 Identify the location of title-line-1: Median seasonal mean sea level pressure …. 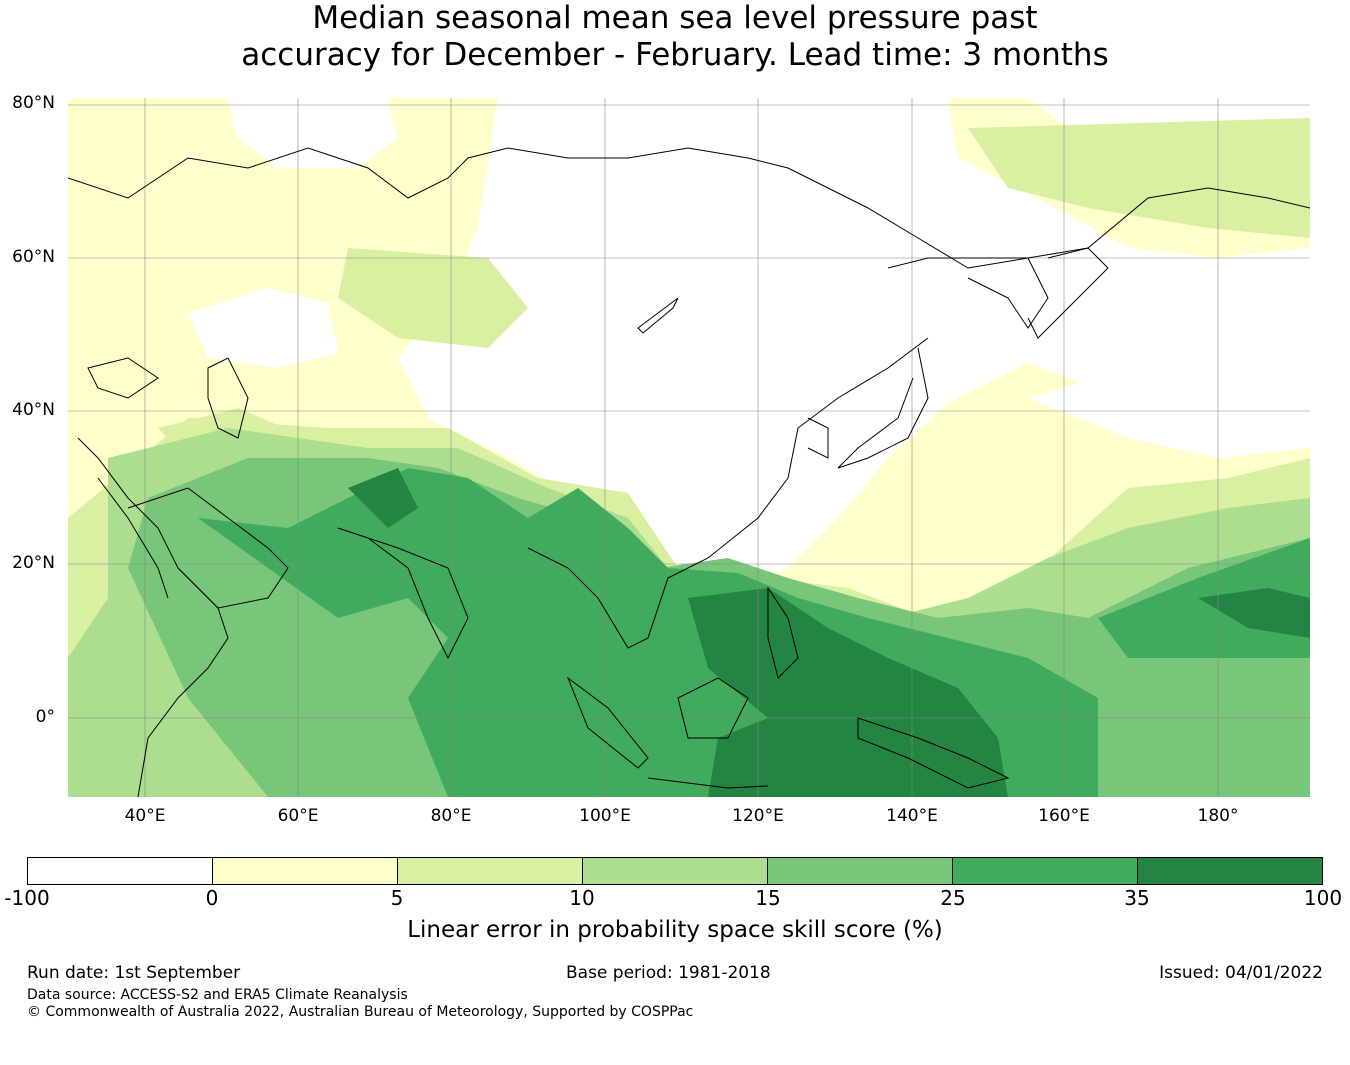
(675, 18).